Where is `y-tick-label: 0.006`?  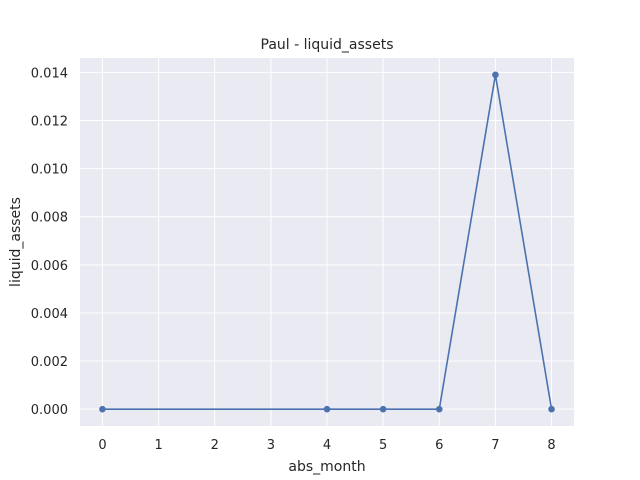
y-tick-label: 0.006 is located at coordinates (49, 266).